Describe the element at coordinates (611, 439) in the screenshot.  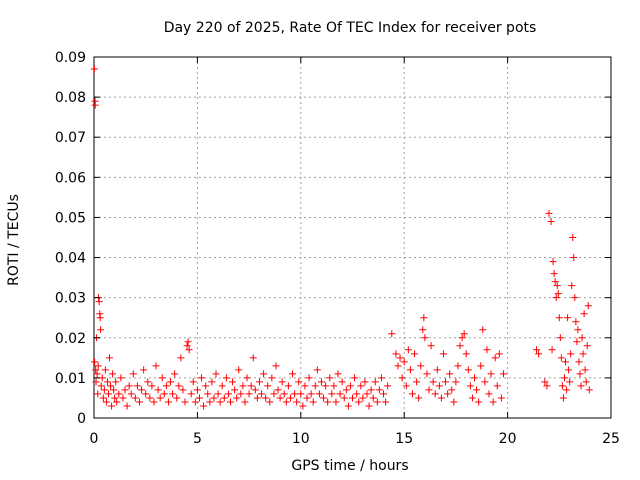
I see `x-tick-label: 25` at that location.